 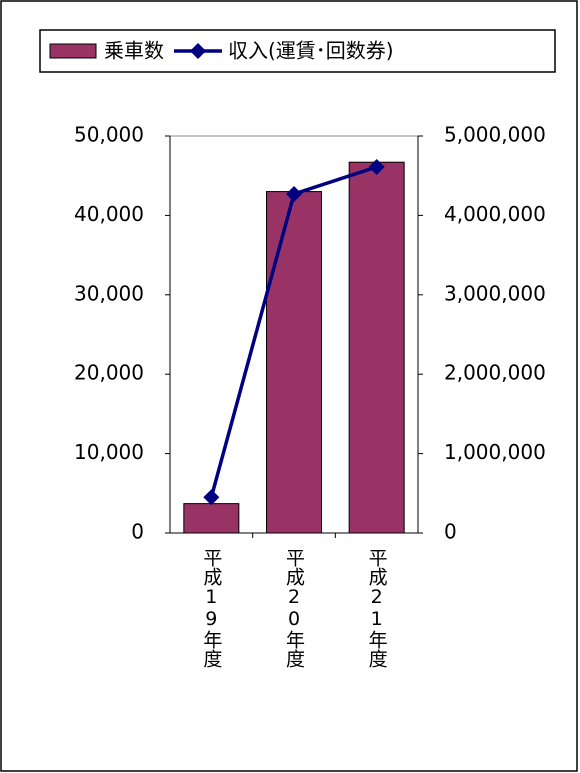 What do you see at coordinates (495, 452) in the screenshot?
I see `y2-tick-label: 1,000,000` at bounding box center [495, 452].